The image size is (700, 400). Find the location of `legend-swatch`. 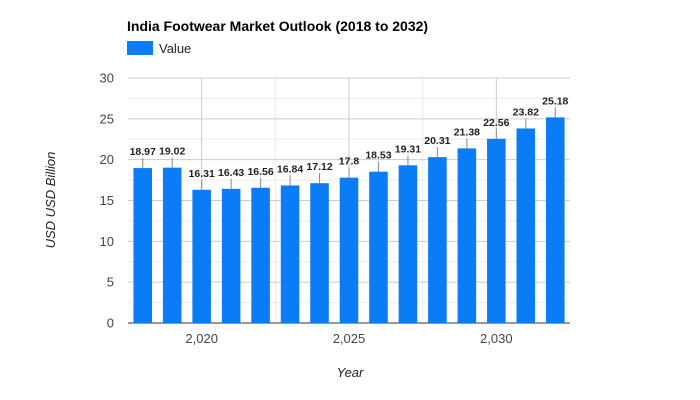

legend-swatch is located at coordinates (140, 48).